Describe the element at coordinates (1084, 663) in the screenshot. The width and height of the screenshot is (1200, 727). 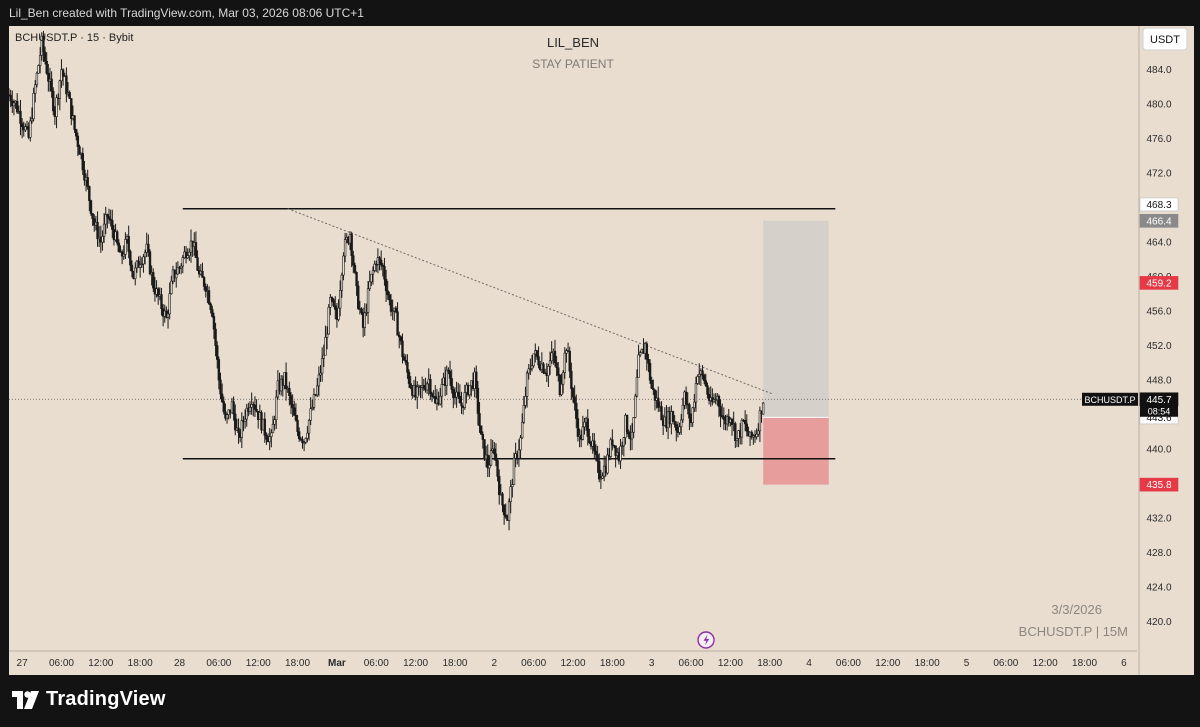
I see `time-tick-label: 18:00` at that location.